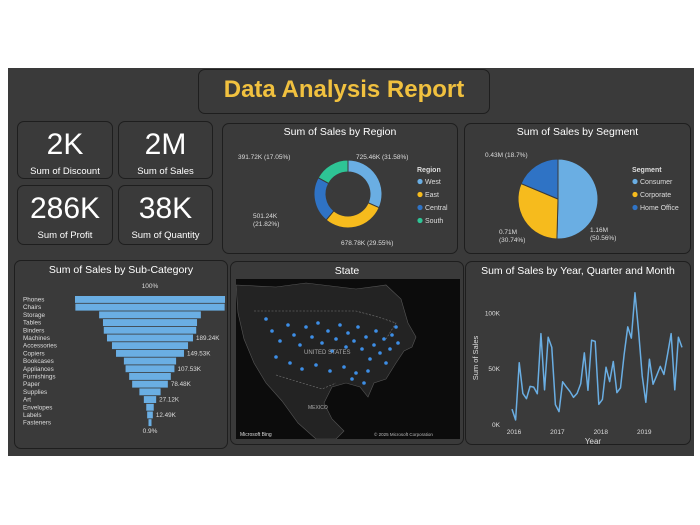  I want to click on kpi-label: Sum of Sales, so click(165, 171).